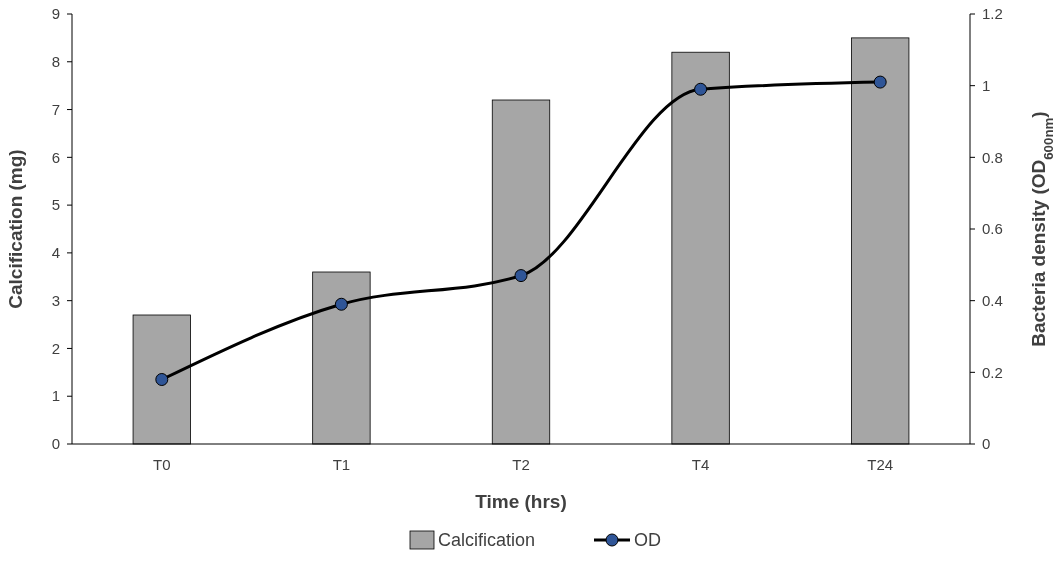 Image resolution: width=1060 pixels, height=582 pixels. What do you see at coordinates (992, 14) in the screenshot?
I see `y2-tick-label: 1.2` at bounding box center [992, 14].